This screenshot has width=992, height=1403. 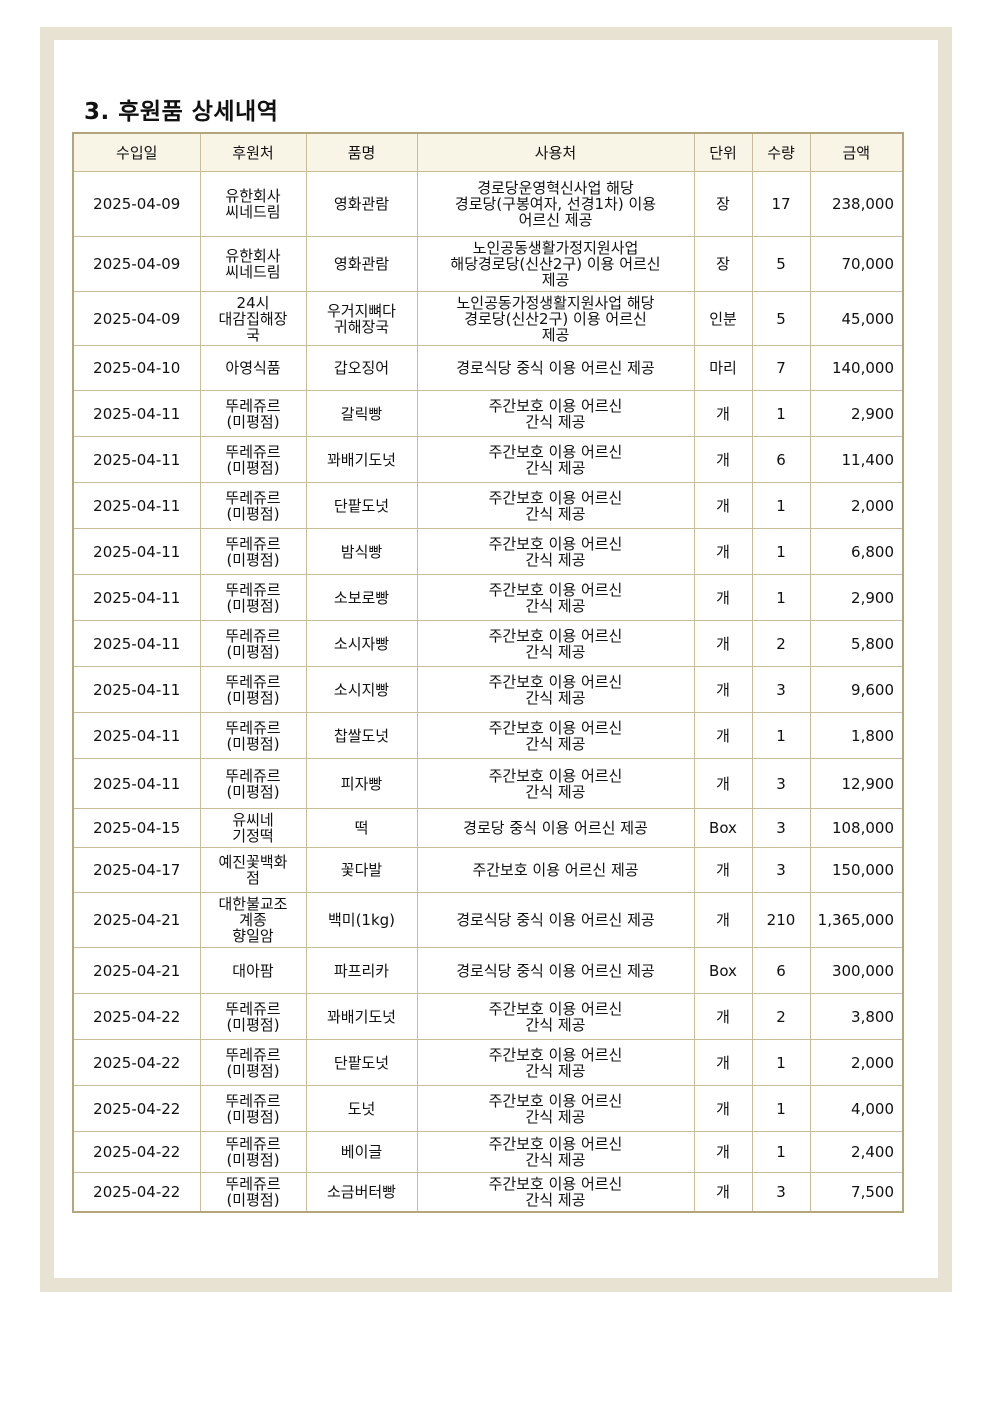 What do you see at coordinates (361, 459) in the screenshot?
I see `cell-item: 꽈배기도넛` at bounding box center [361, 459].